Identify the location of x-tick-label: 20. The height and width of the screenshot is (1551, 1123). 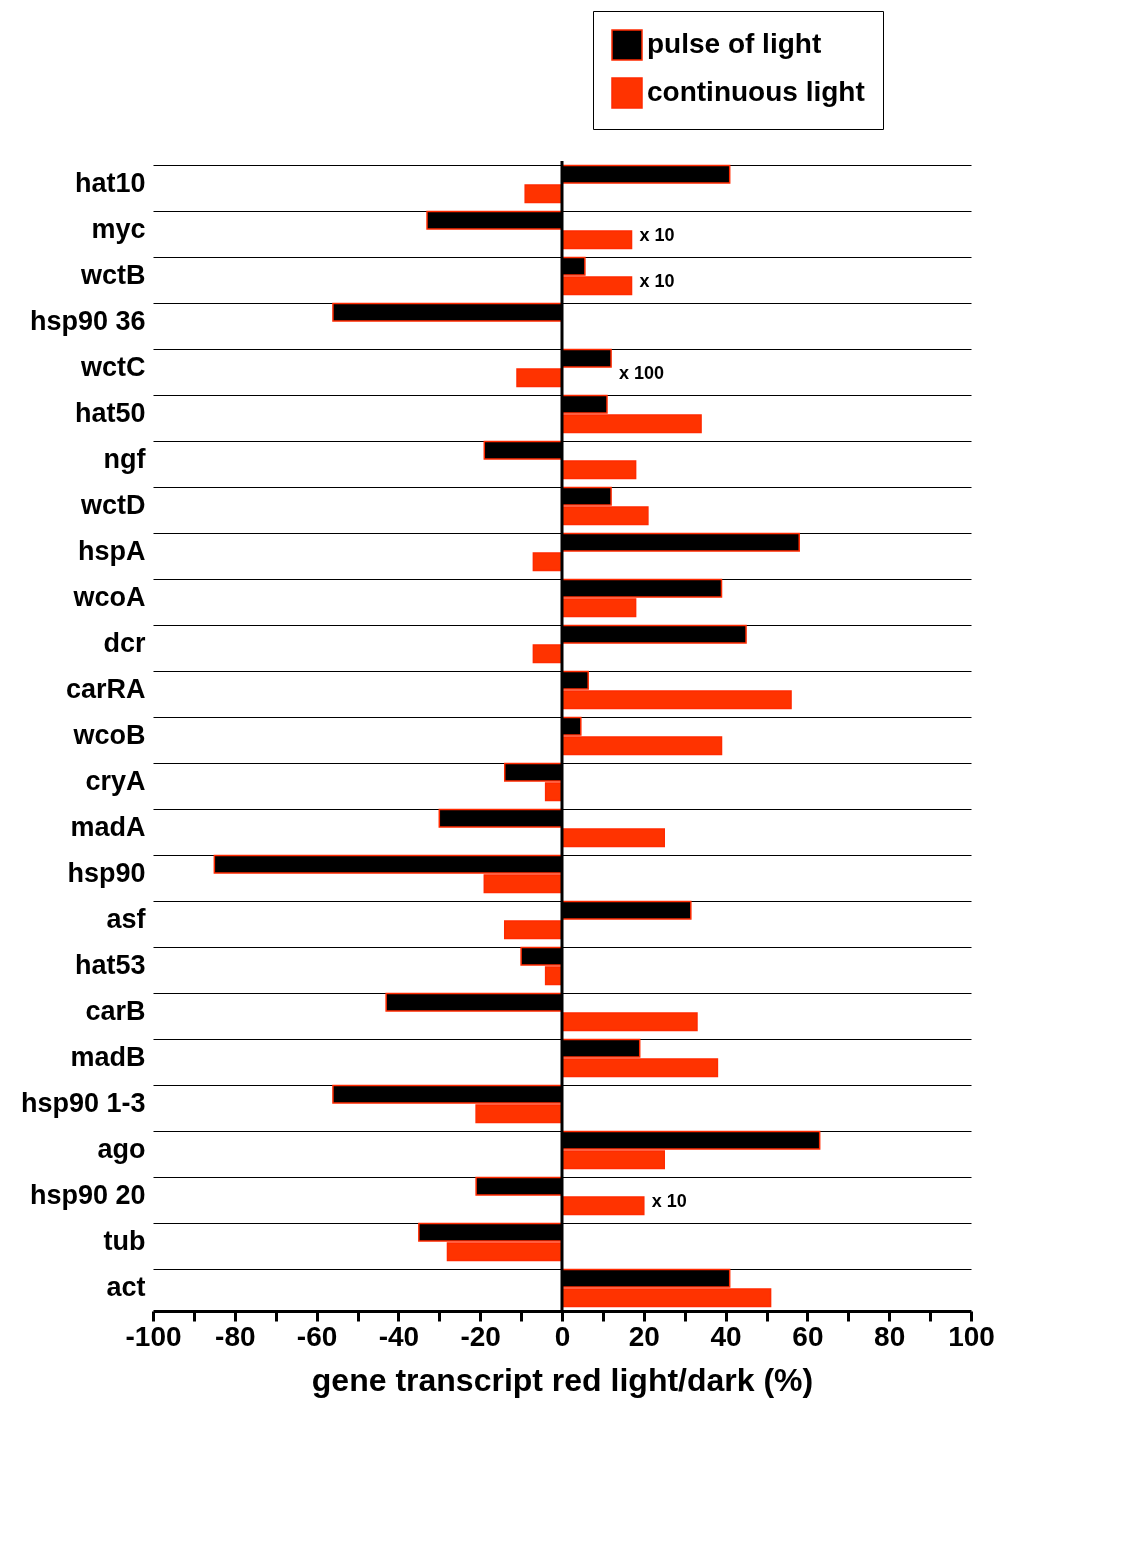
(644, 1336).